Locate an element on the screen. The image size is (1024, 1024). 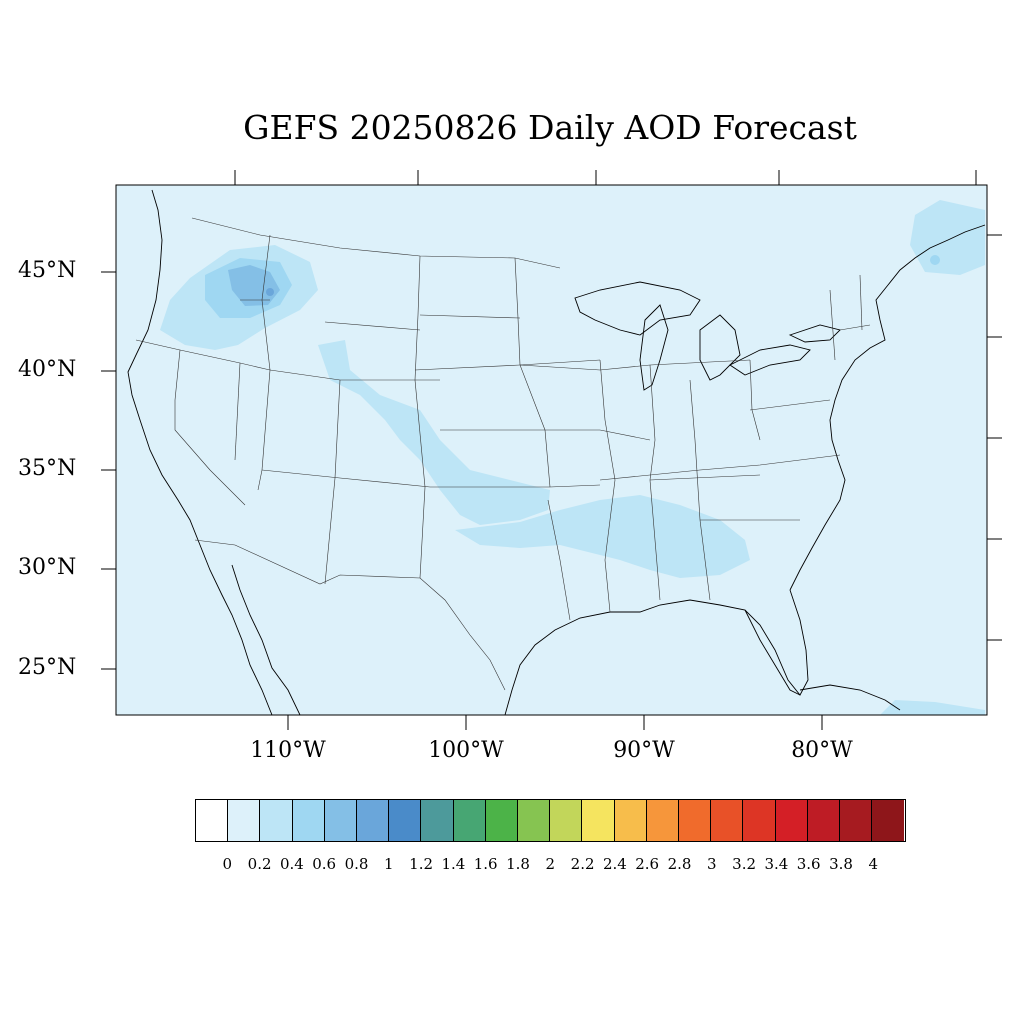
lat-label: 45°N is located at coordinates (47, 270).